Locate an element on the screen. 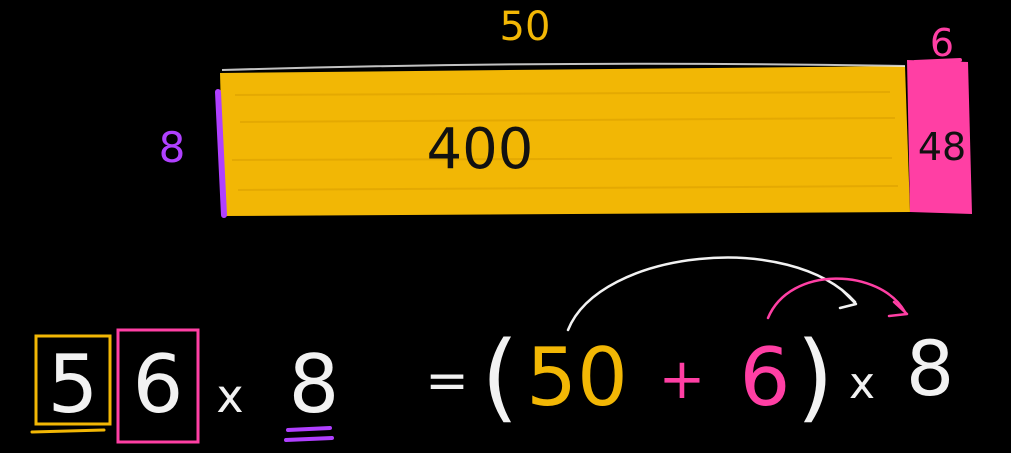  side-label: 8 is located at coordinates (172, 147).